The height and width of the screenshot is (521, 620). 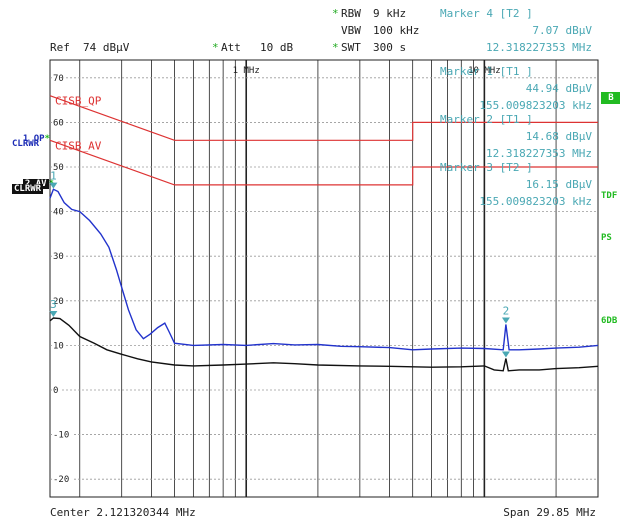 I want to click on trace1-star: *, so click(x=47, y=139).